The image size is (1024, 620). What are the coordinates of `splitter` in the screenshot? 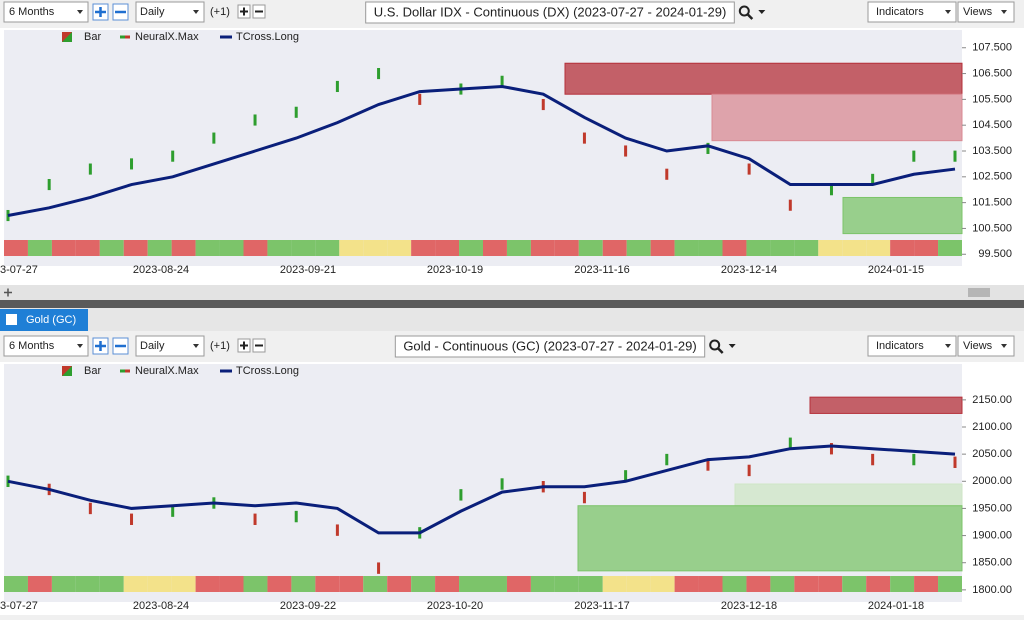 It's located at (512, 304).